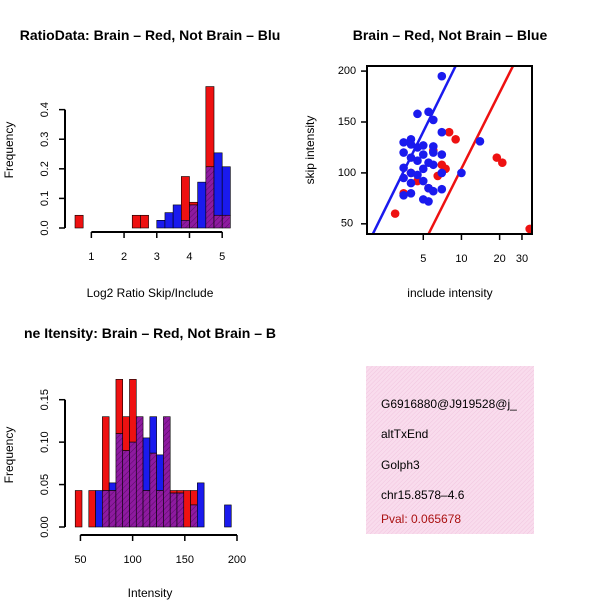 The width and height of the screenshot is (600, 600). I want to click on ratio-hist-y-tick-label: 0.3, so click(45, 139).